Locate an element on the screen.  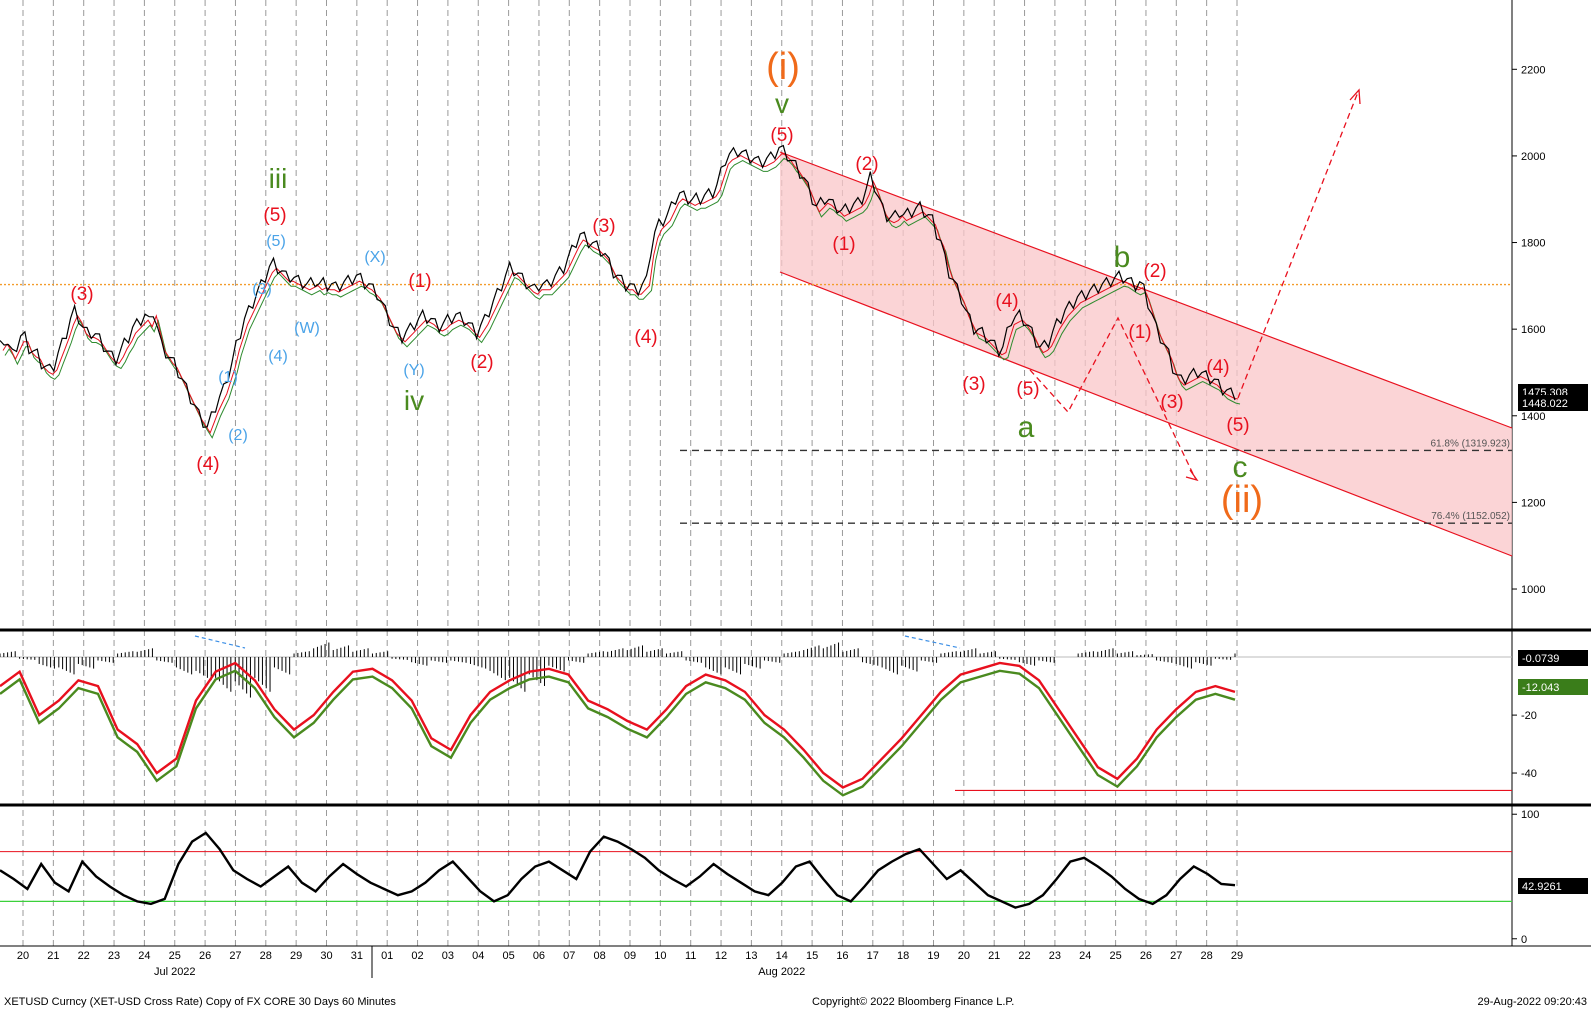
price-tick-label: 1600 is located at coordinates (1533, 330).